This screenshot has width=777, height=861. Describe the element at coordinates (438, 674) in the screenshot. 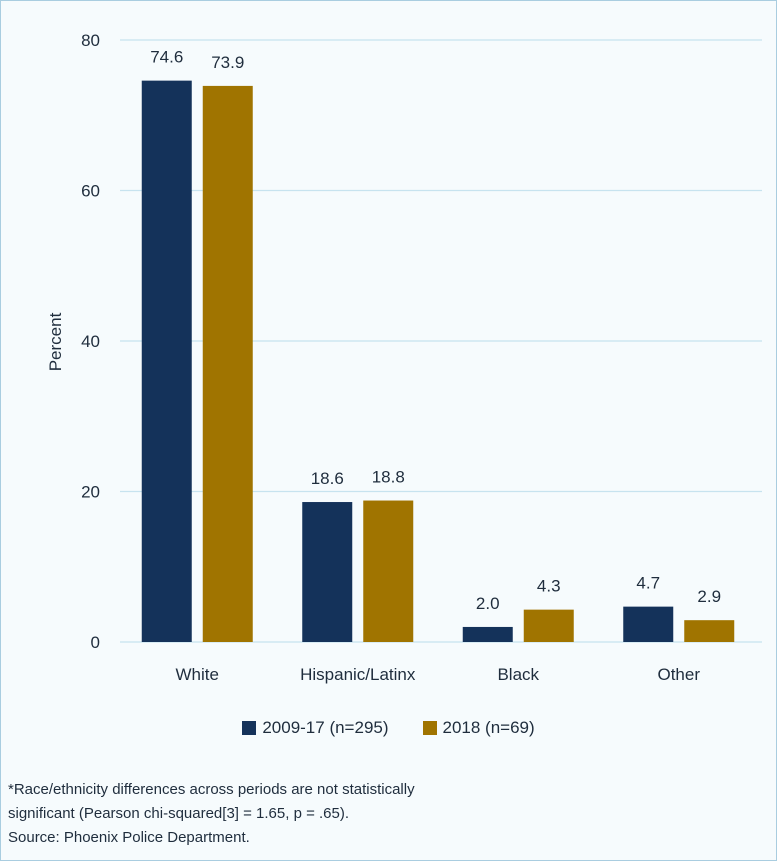

I see `x-axis-ticks: White Hispanic/Latinx Black Other` at that location.